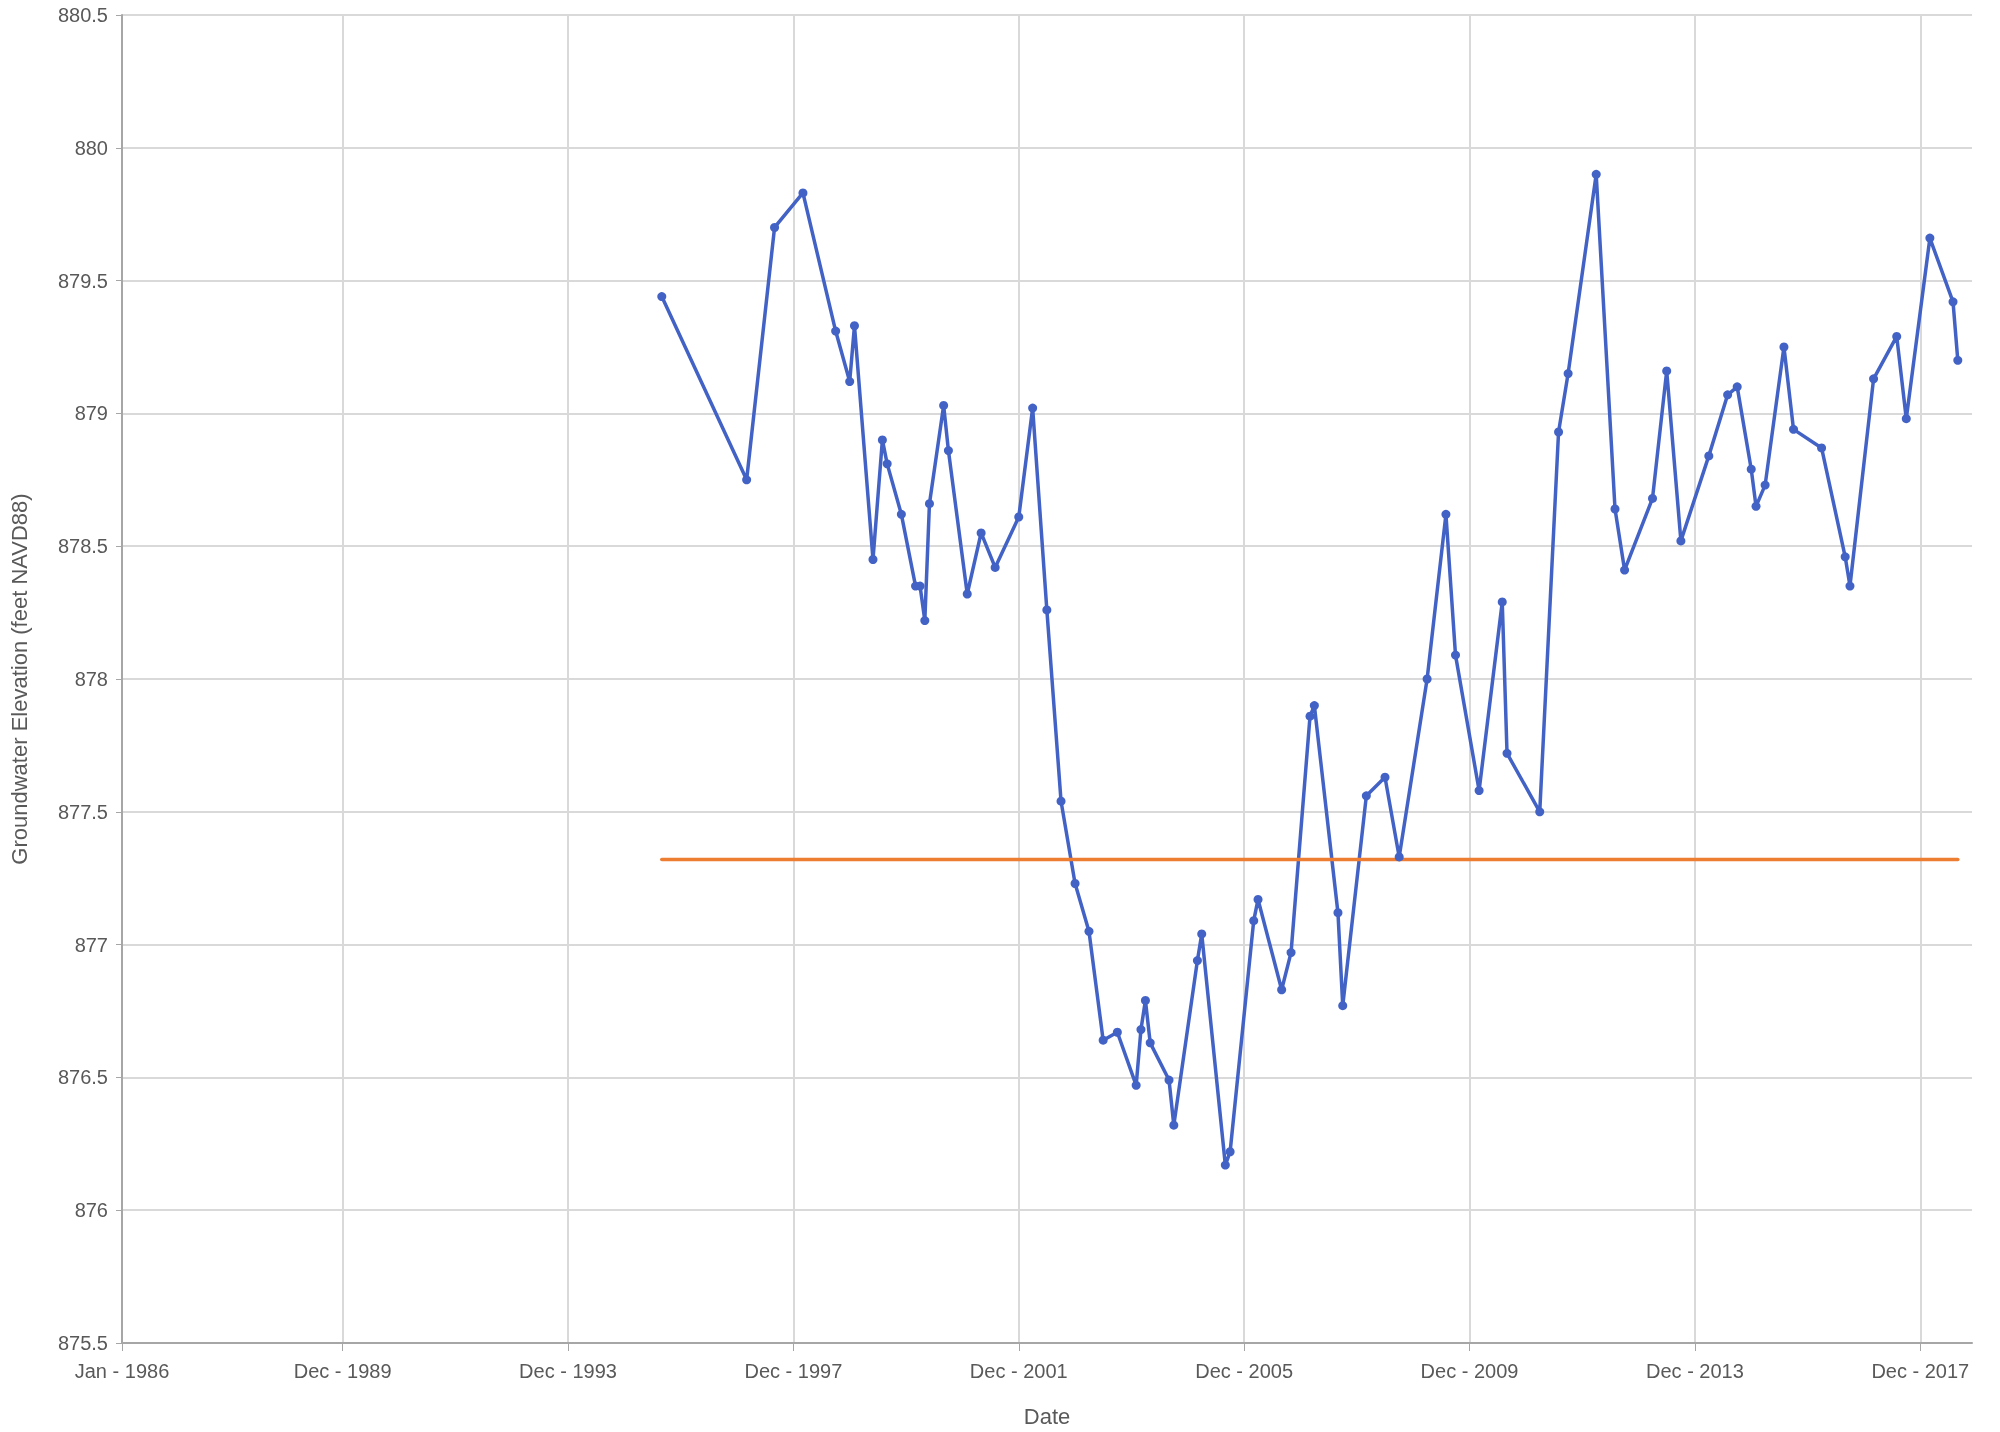  Describe the element at coordinates (82, 1343) in the screenshot. I see `y-tick-label: 875.5` at that location.